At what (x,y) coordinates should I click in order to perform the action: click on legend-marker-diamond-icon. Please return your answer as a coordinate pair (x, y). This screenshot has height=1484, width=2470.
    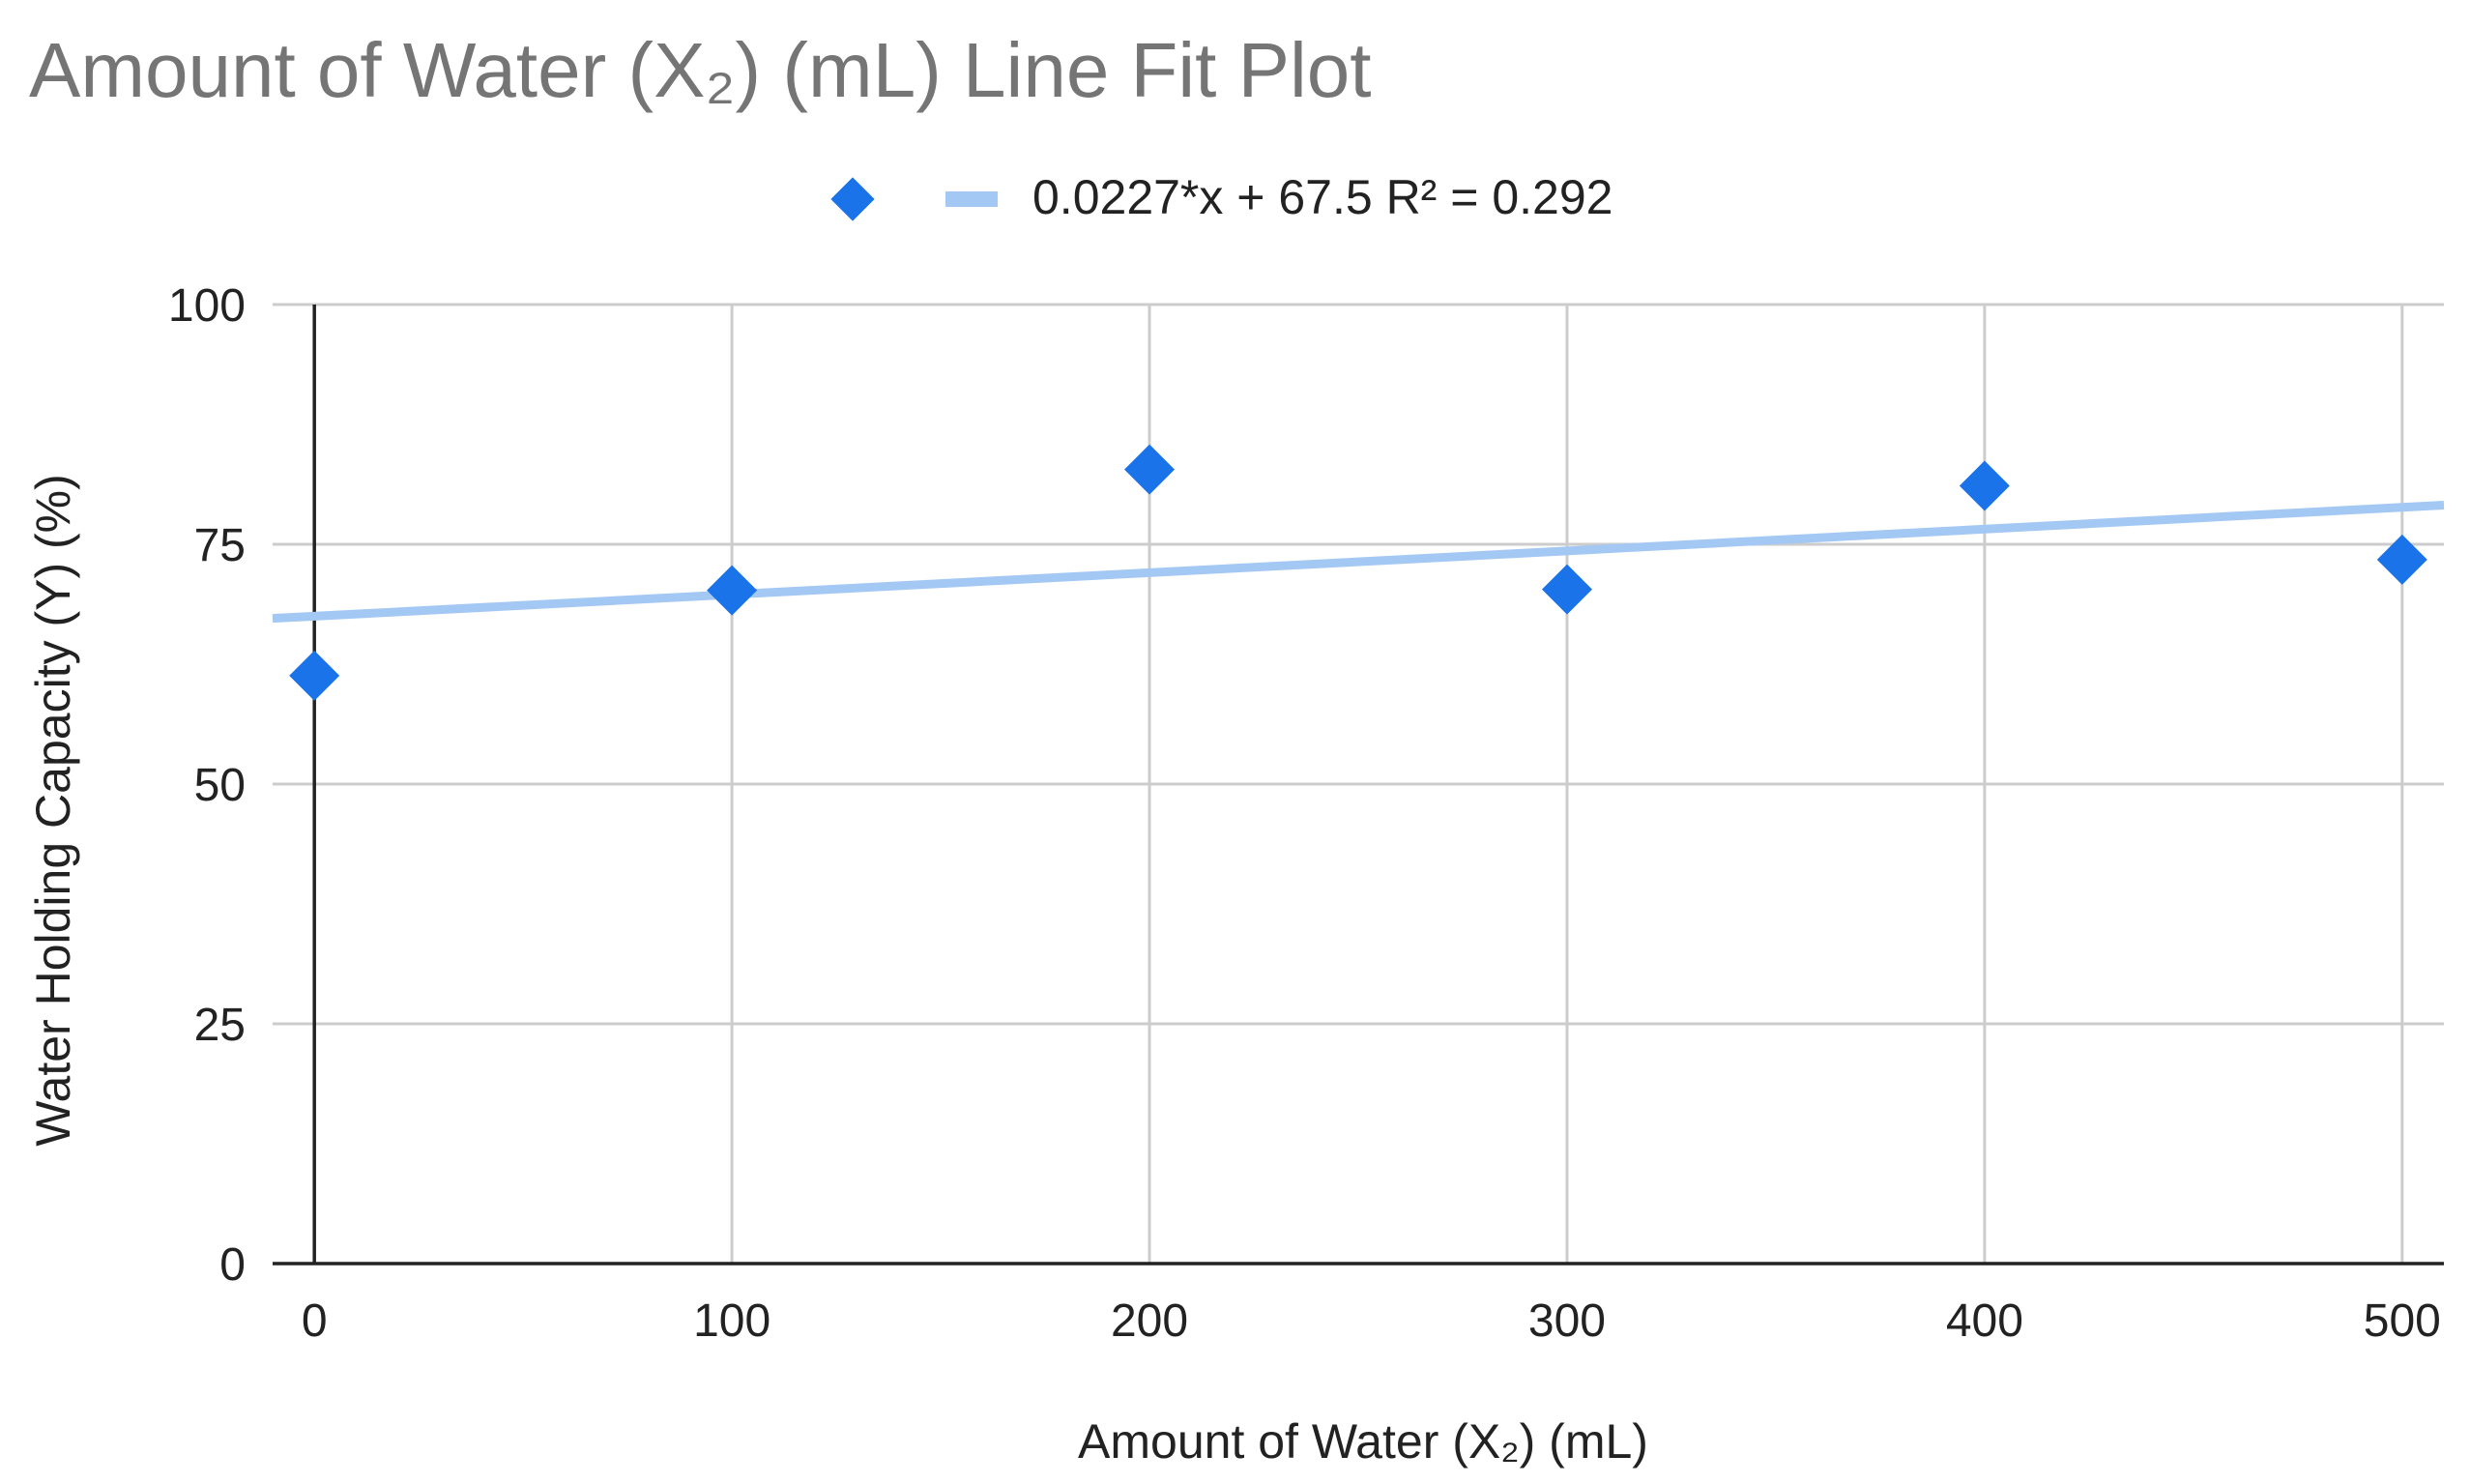
    Looking at the image, I should click on (852, 199).